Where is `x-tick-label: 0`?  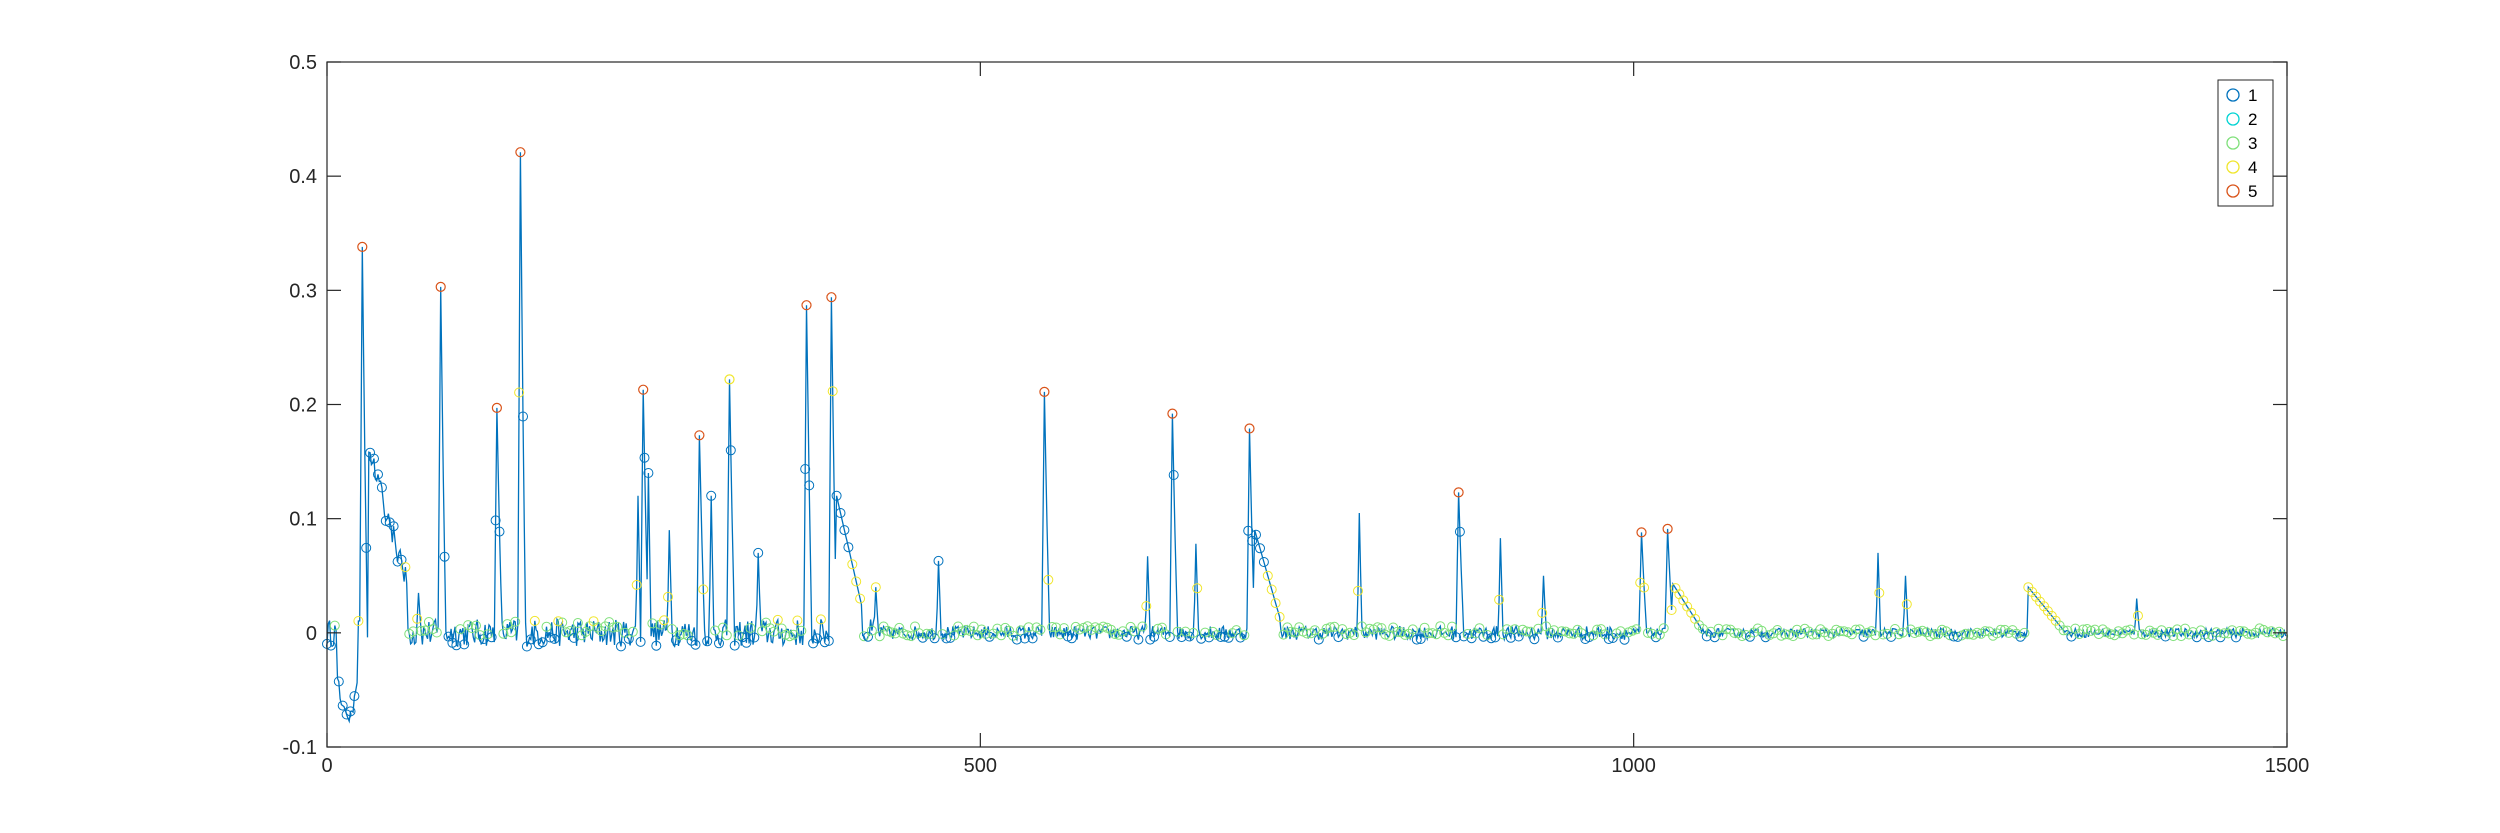 x-tick-label: 0 is located at coordinates (326, 766).